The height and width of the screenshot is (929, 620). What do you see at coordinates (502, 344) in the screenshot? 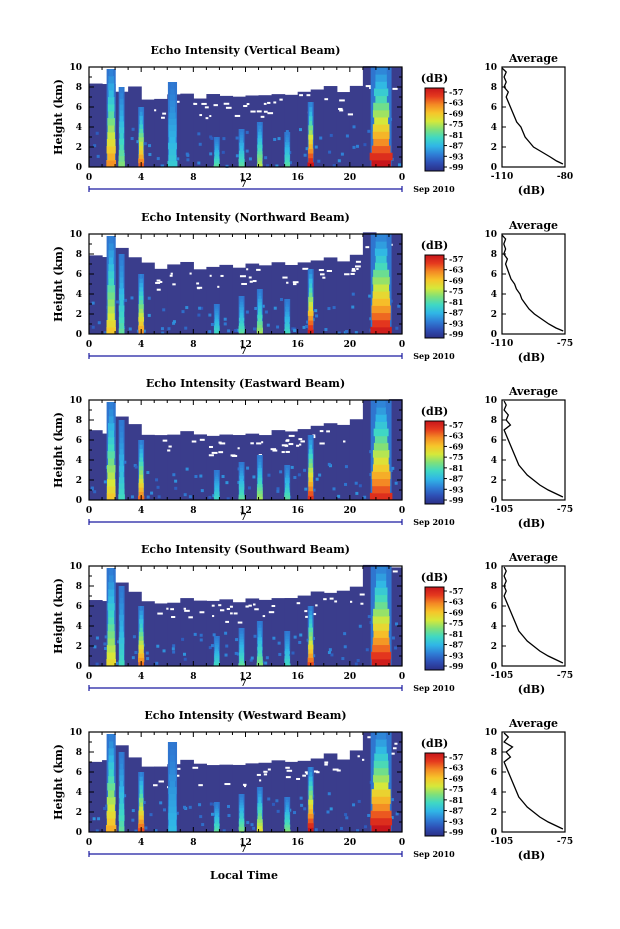
I see `average-x-tick-label: -110` at bounding box center [502, 344].